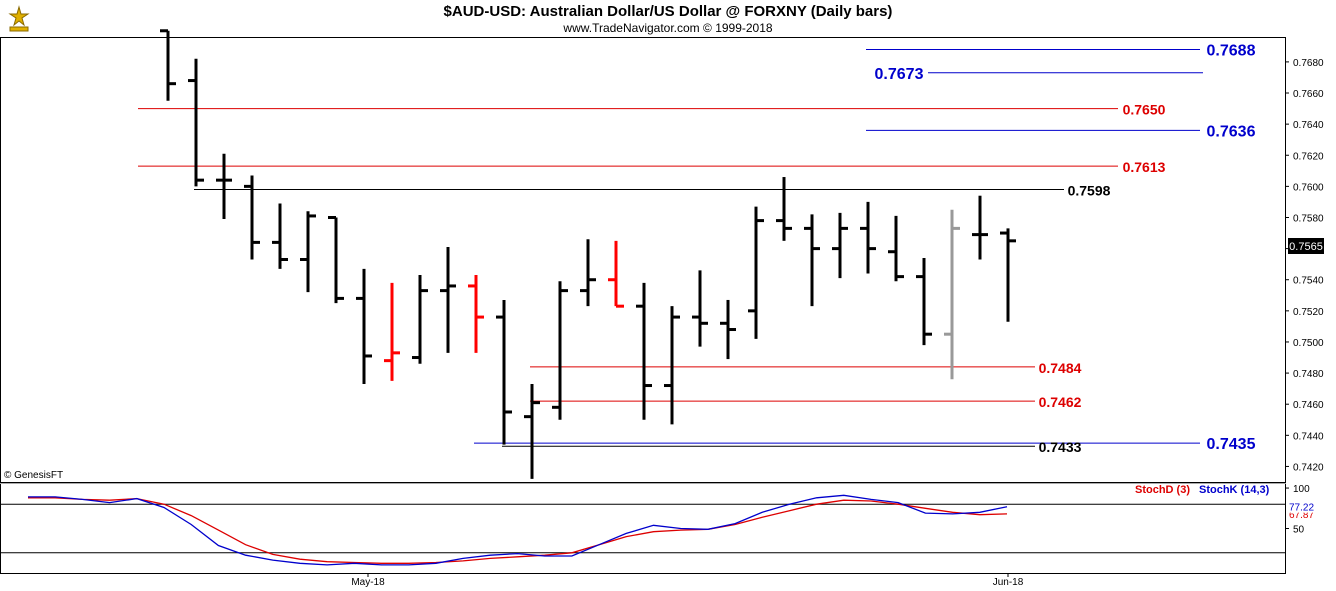 This screenshot has height=591, width=1336. Describe the element at coordinates (1308, 281) in the screenshot. I see `price-tick-label: 0.7540` at that location.